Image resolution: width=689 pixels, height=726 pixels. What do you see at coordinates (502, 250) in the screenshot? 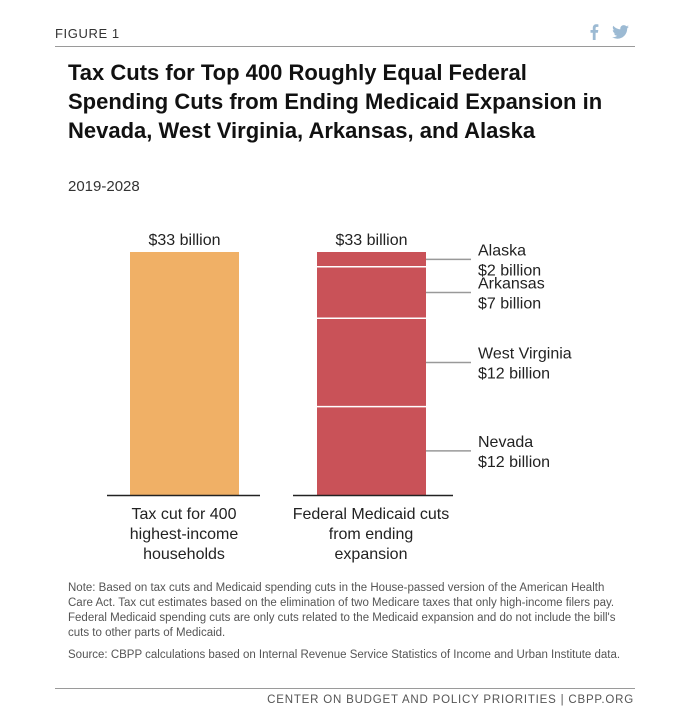
I see `segment-name-label: Alaska` at bounding box center [502, 250].